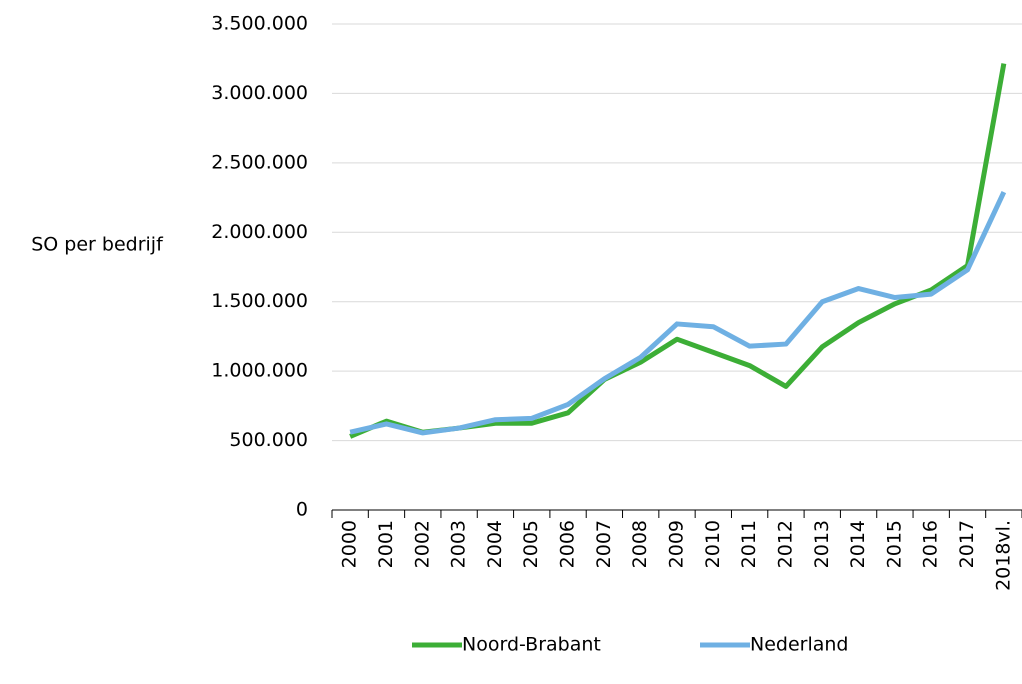 This screenshot has height=684, width=1022. I want to click on x-tick-label: 2001, so click(386, 544).